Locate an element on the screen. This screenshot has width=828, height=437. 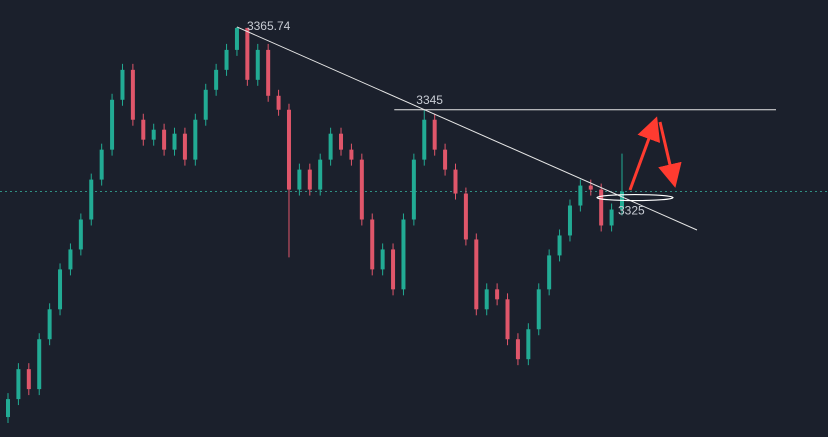
support-ellipse is located at coordinates (635, 197).